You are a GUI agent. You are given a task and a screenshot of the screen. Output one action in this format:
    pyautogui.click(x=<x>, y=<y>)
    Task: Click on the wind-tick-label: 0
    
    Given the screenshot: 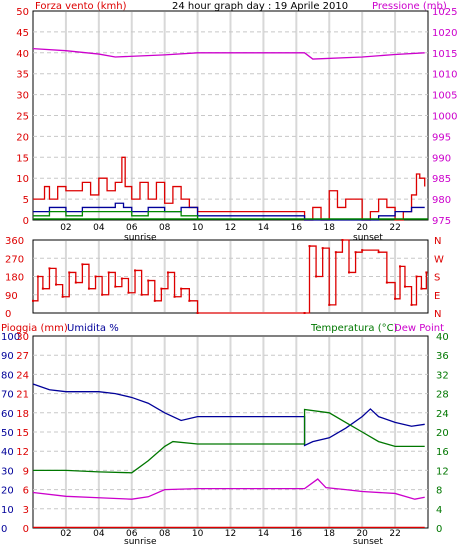 What is the action you would take?
    pyautogui.click(x=26, y=221)
    